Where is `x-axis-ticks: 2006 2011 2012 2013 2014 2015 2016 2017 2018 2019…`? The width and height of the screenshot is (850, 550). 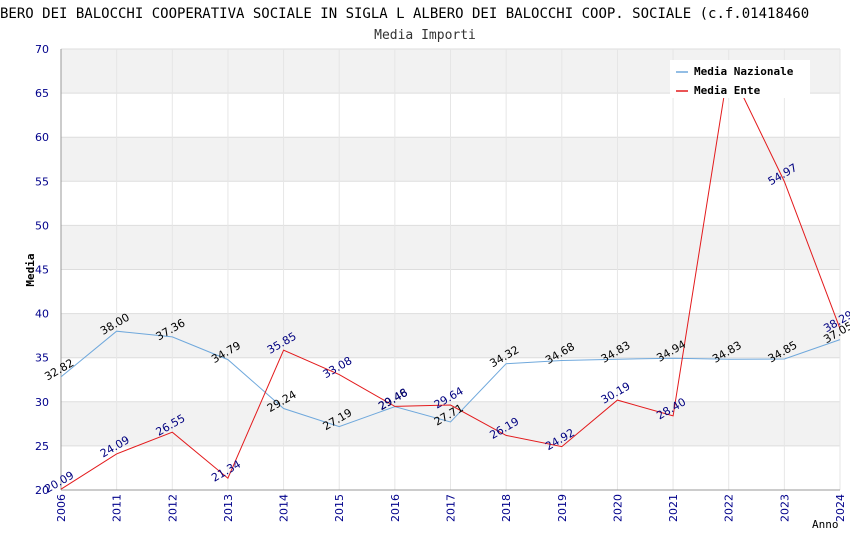
x-axis-ticks: 2006 2011 2012 2013 2014 2015 2016 2017 2018 2019… is located at coordinates (451, 508).